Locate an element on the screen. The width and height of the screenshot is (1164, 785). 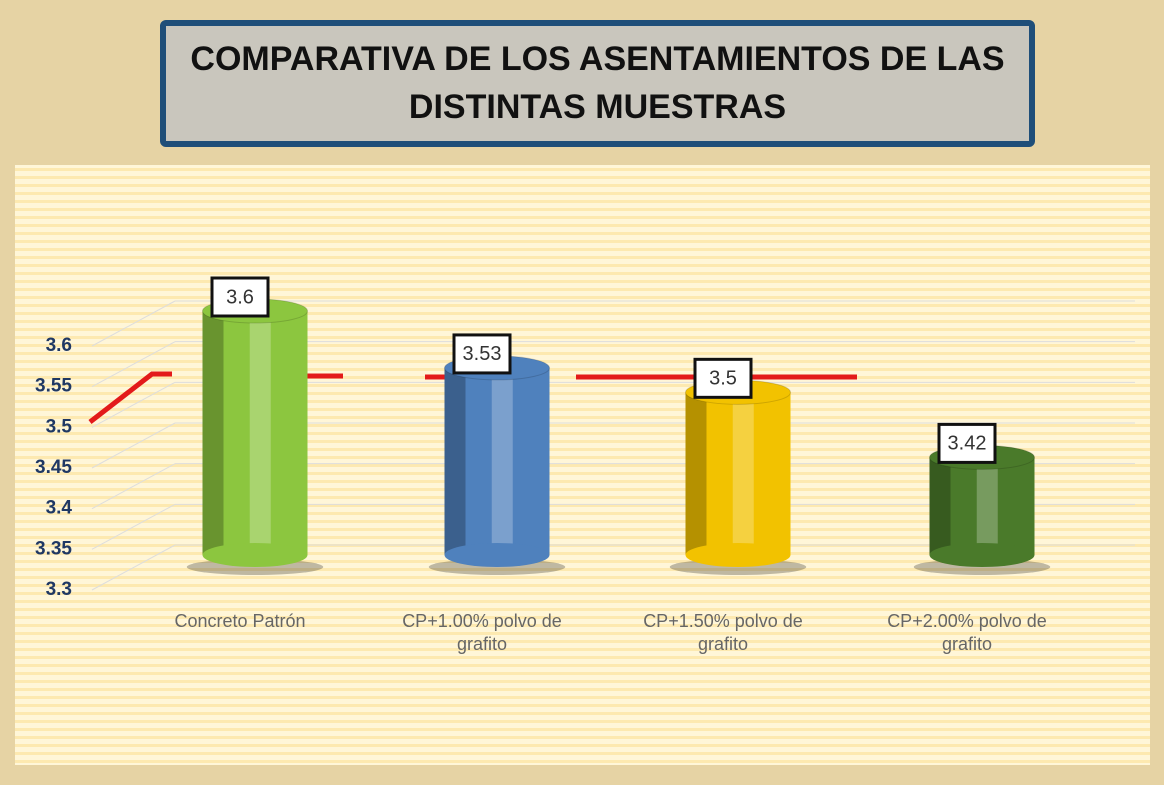
y-tick-label: 3.3 is located at coordinates (59, 589).